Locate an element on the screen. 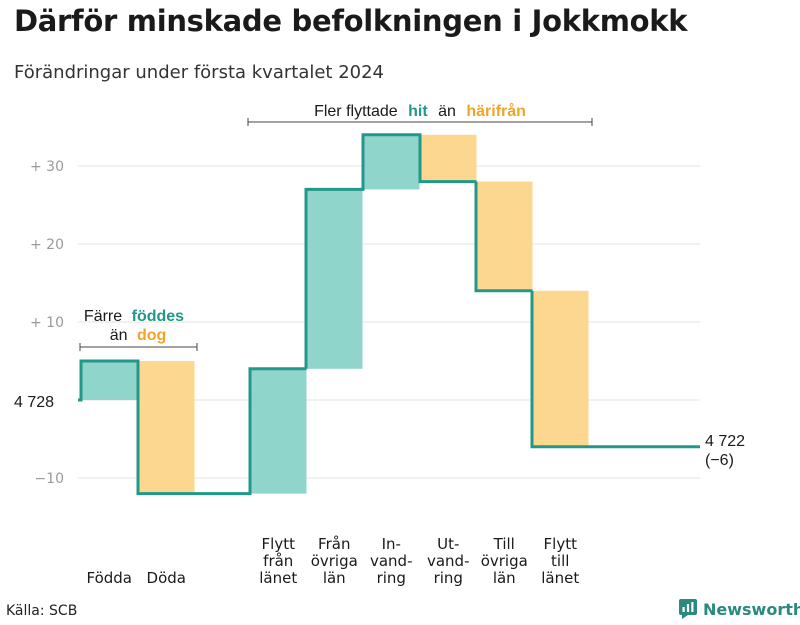  left-annotation-line1: Färre föddes is located at coordinates (134, 316).